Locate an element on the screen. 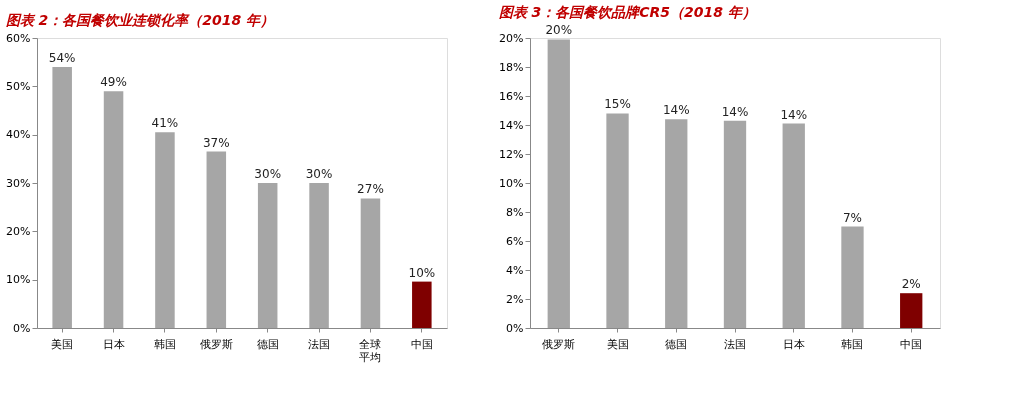  x-tick-label: 全球平均 is located at coordinates (370, 350).